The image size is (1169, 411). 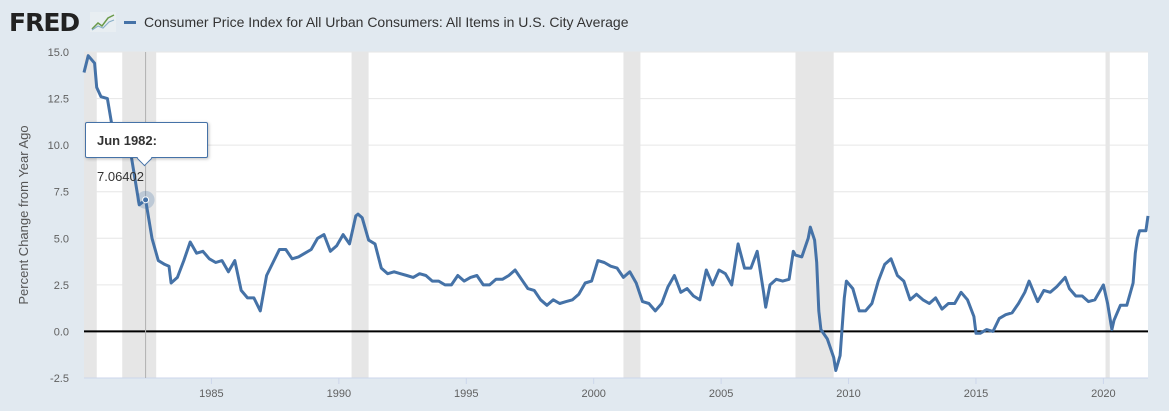 I want to click on y-tick-label: 12.5, so click(x=58, y=100).